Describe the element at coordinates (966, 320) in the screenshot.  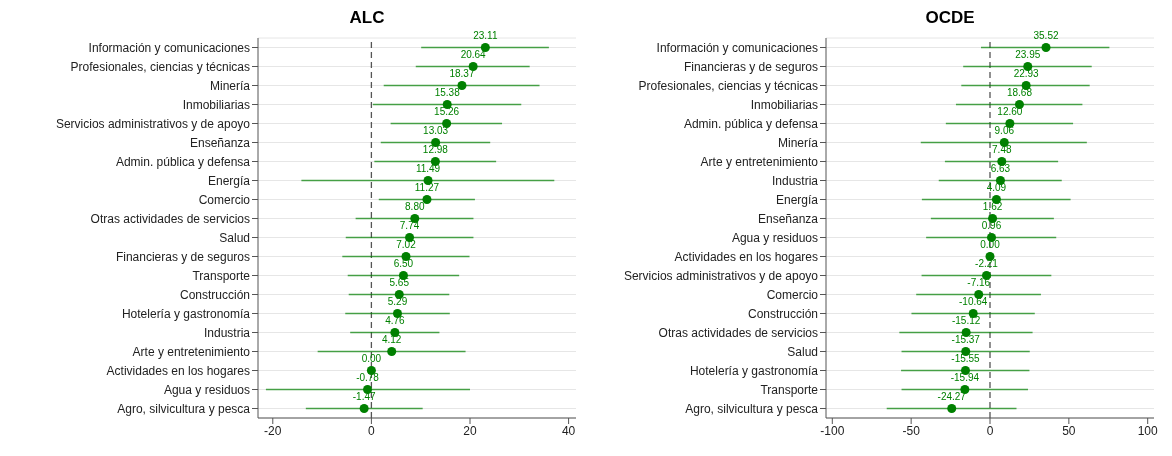
I see `data-label: -15.12` at that location.